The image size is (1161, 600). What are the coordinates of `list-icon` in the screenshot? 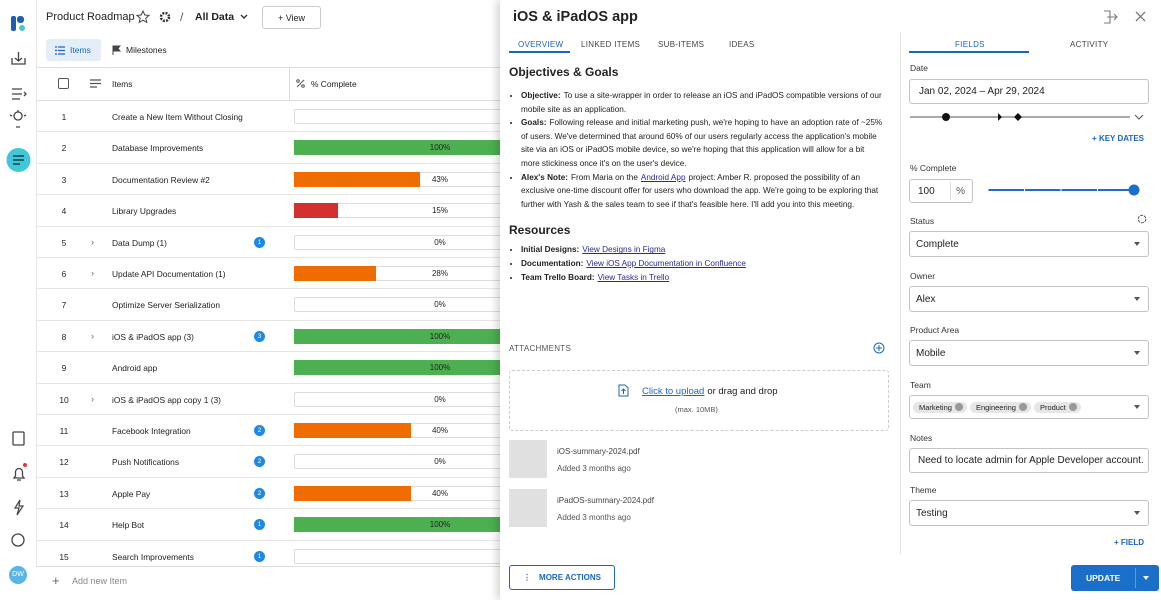 It's located at (19, 94).